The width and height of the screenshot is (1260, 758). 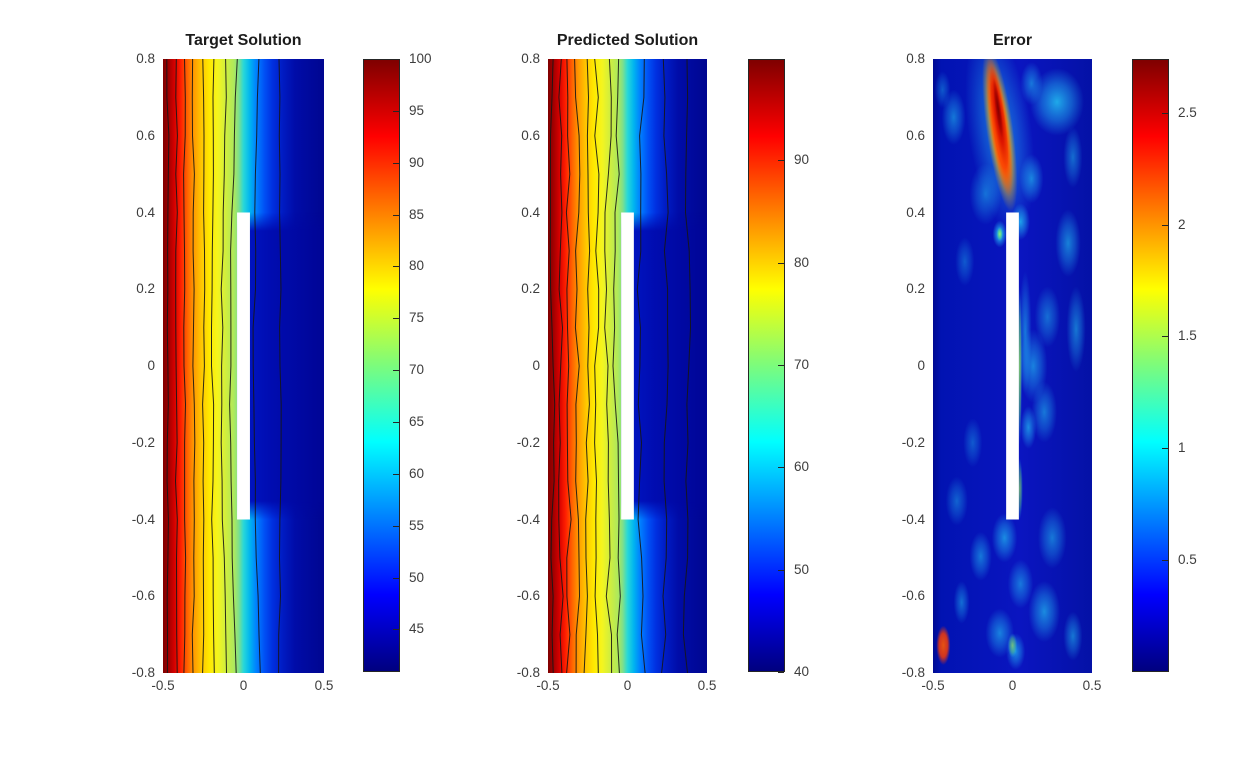 I want to click on plot-title-error: Error, so click(x=1012, y=40).